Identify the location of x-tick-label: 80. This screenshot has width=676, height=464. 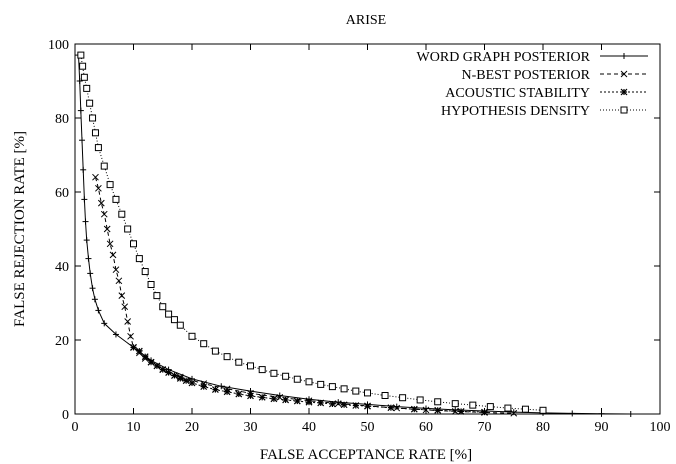
(543, 427).